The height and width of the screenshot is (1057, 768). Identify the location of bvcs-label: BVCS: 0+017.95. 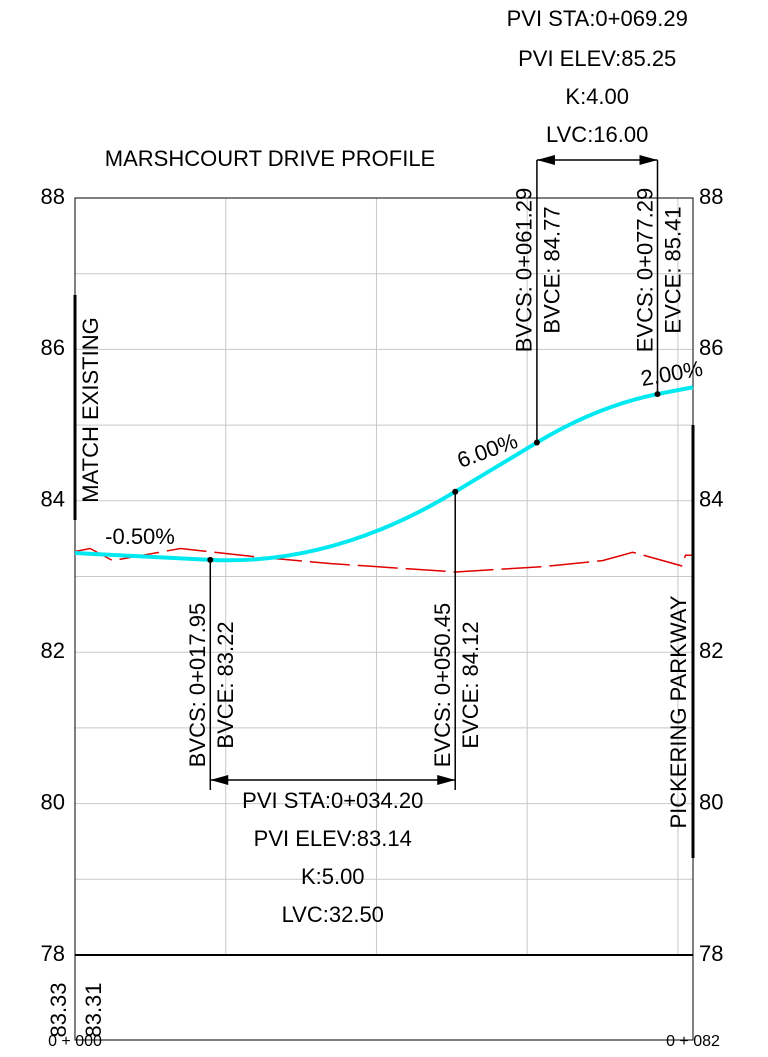
(197, 685).